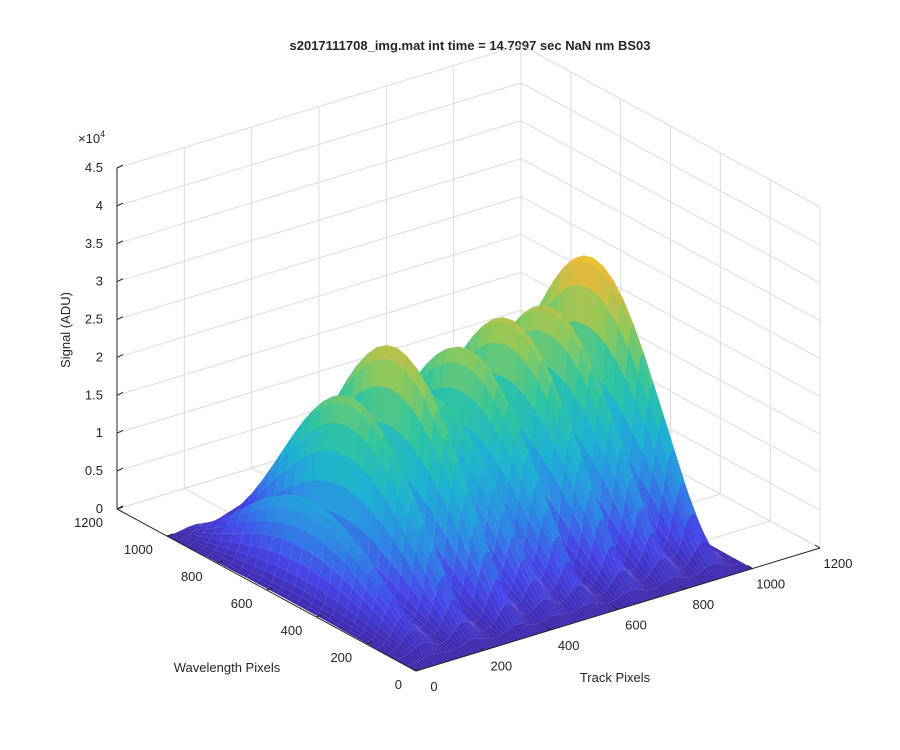  I want to click on z-tick-label: 4, so click(99, 205).